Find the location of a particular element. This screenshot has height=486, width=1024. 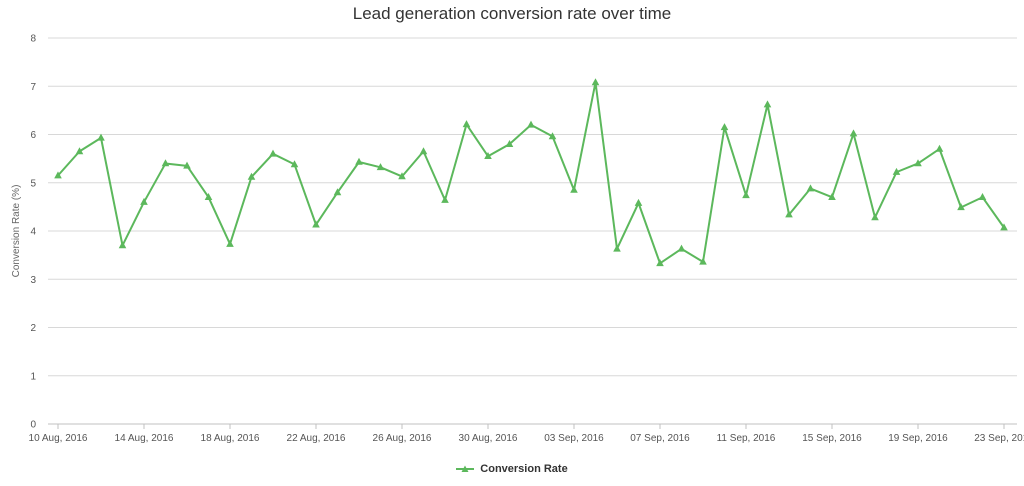

legend-item-conversion-rate: Conversion Rate is located at coordinates (512, 469).